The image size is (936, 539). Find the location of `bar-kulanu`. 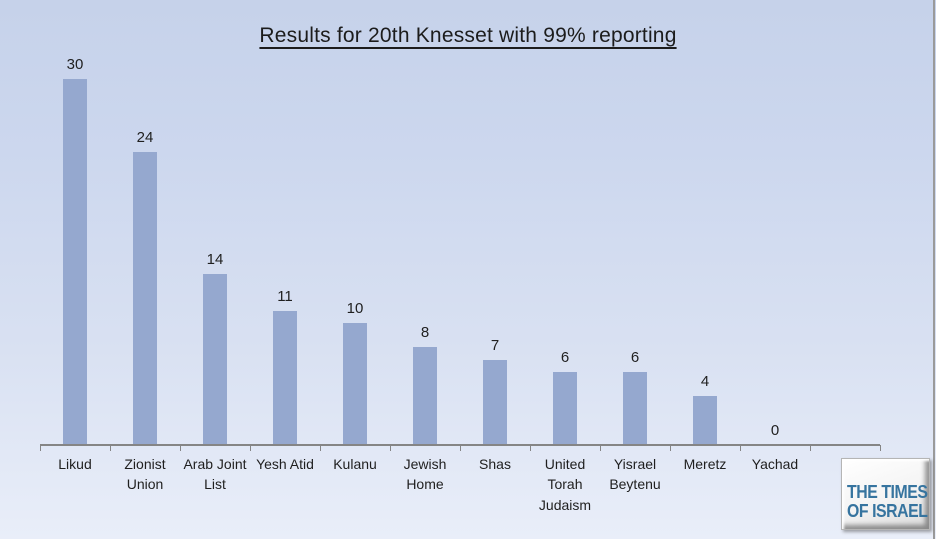

bar-kulanu is located at coordinates (355, 384).